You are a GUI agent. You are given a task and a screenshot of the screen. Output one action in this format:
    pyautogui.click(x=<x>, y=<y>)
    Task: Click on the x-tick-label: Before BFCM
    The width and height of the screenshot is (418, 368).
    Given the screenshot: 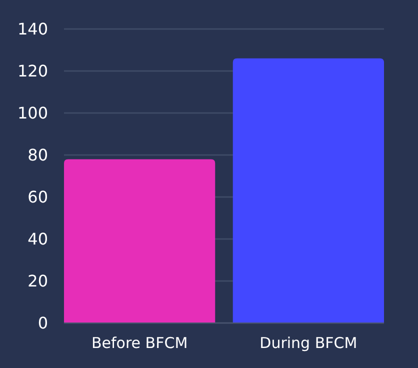 What is the action you would take?
    pyautogui.click(x=139, y=343)
    